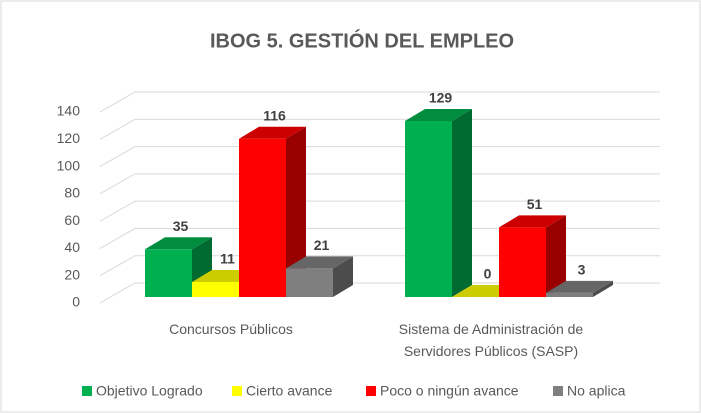 The width and height of the screenshot is (701, 413). I want to click on data-label: 51, so click(535, 204).